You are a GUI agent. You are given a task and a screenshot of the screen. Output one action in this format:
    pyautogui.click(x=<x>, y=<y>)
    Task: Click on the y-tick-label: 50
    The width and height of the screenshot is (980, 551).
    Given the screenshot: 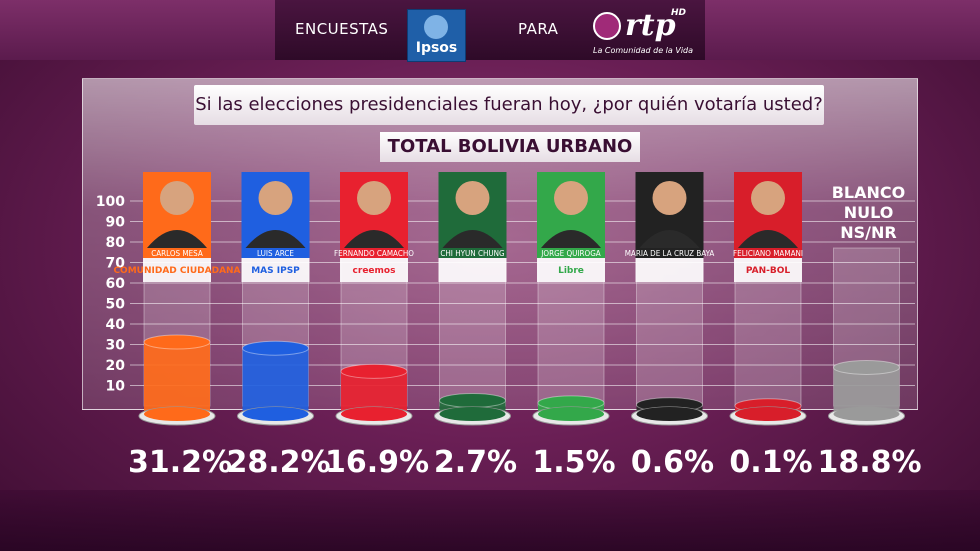 What is the action you would take?
    pyautogui.click(x=116, y=305)
    